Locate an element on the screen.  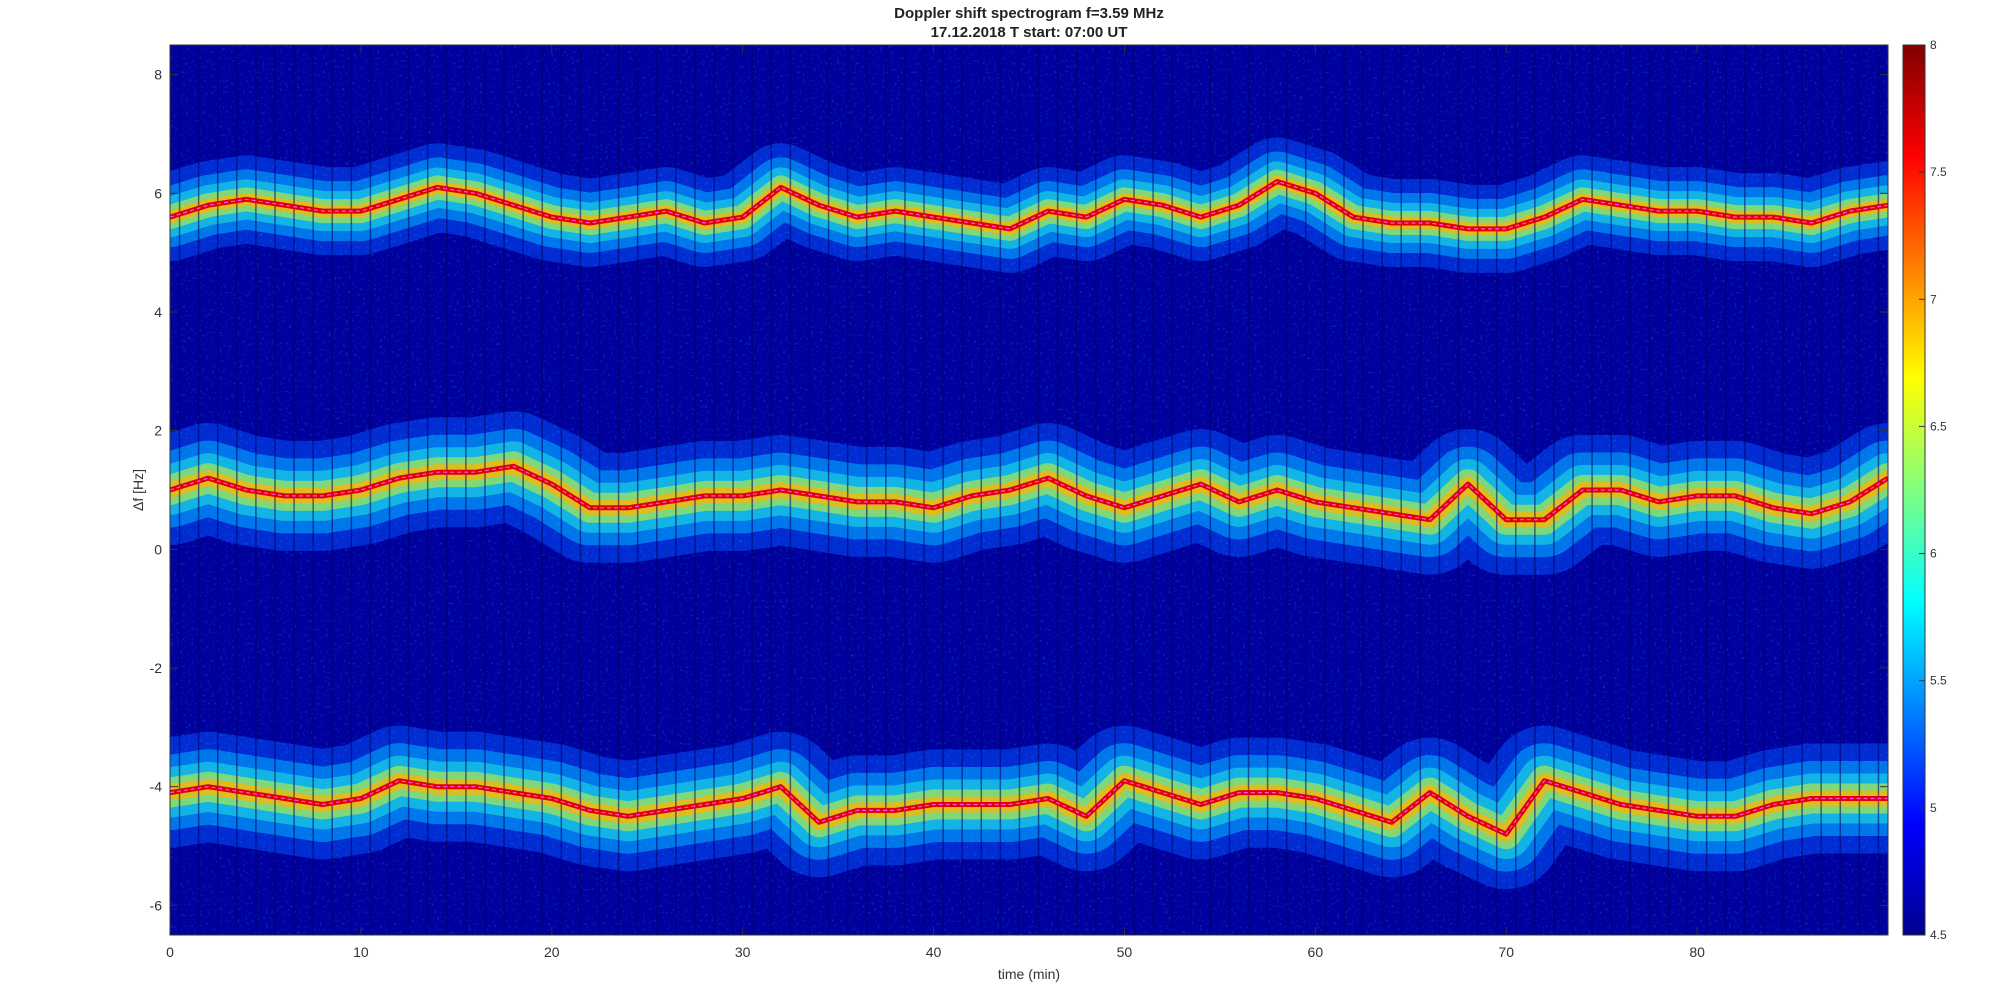
colorbar-gradient is located at coordinates (1914, 490).